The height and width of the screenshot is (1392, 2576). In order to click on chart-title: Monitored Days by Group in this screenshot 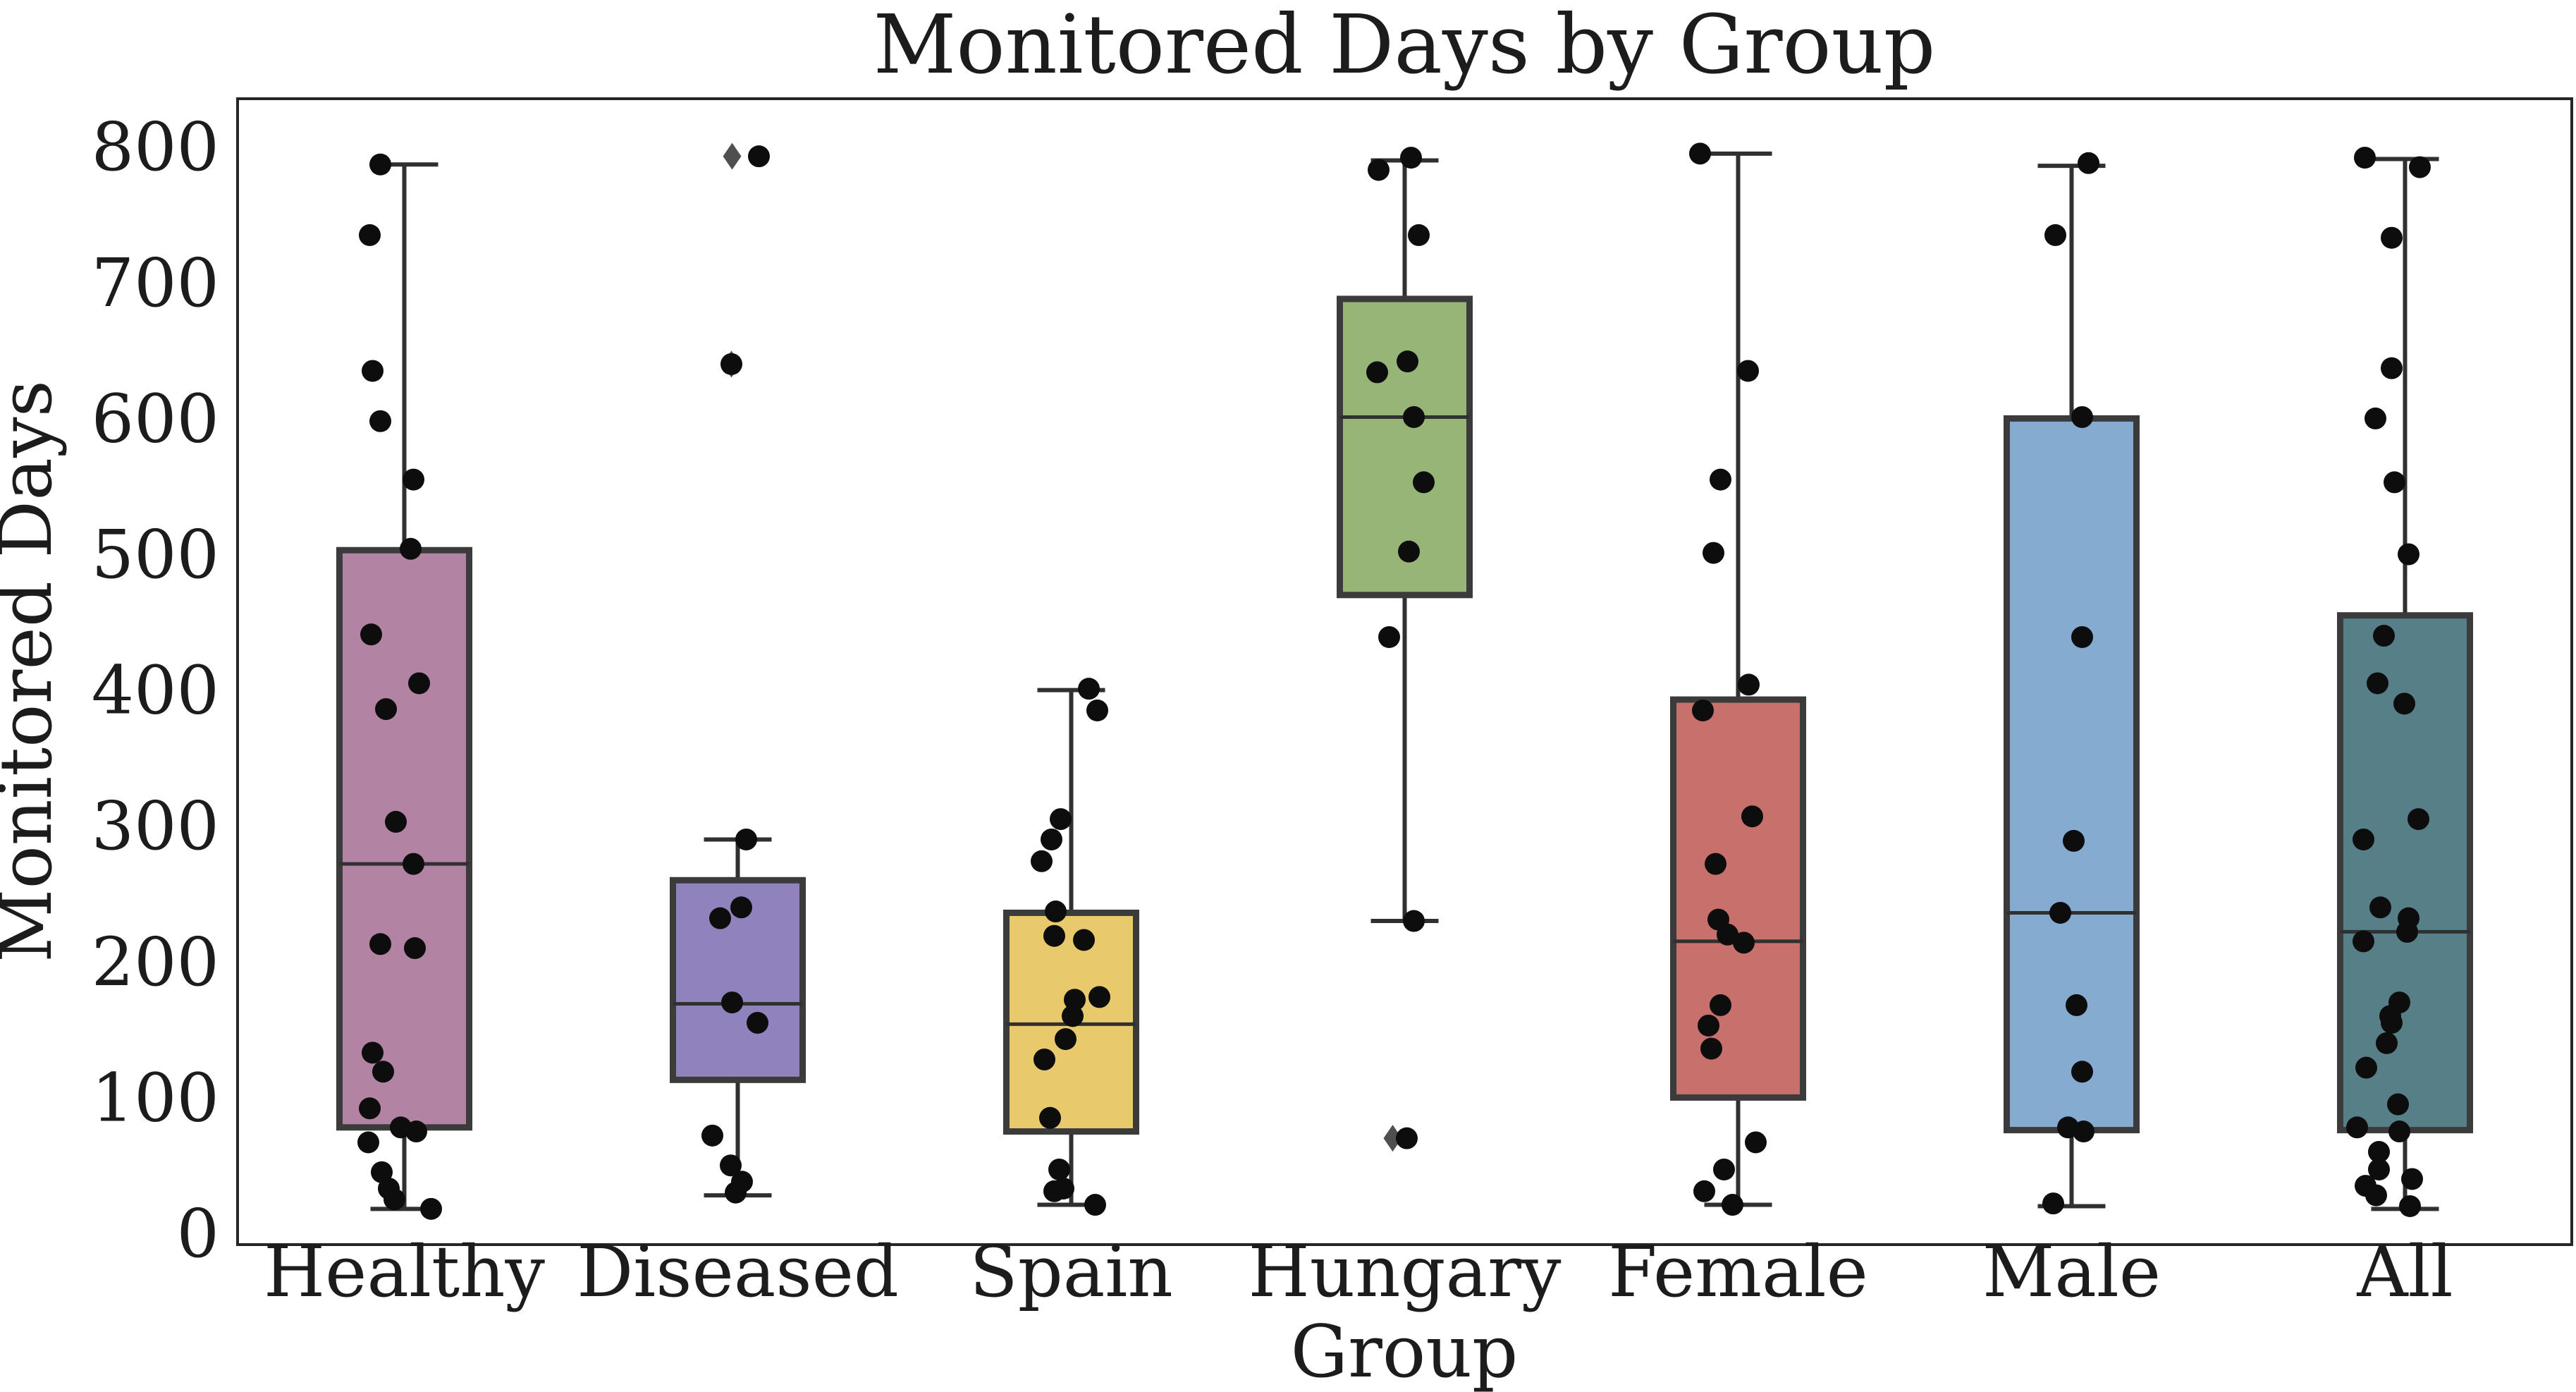, I will do `click(1404, 46)`.